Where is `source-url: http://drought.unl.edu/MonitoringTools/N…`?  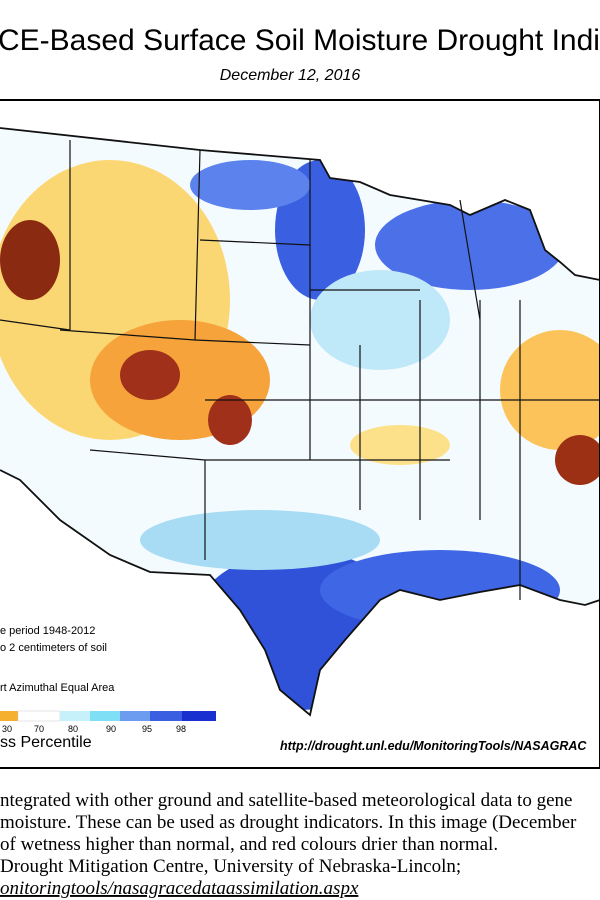 source-url: http://drought.unl.edu/MonitoringTools/N… is located at coordinates (433, 746).